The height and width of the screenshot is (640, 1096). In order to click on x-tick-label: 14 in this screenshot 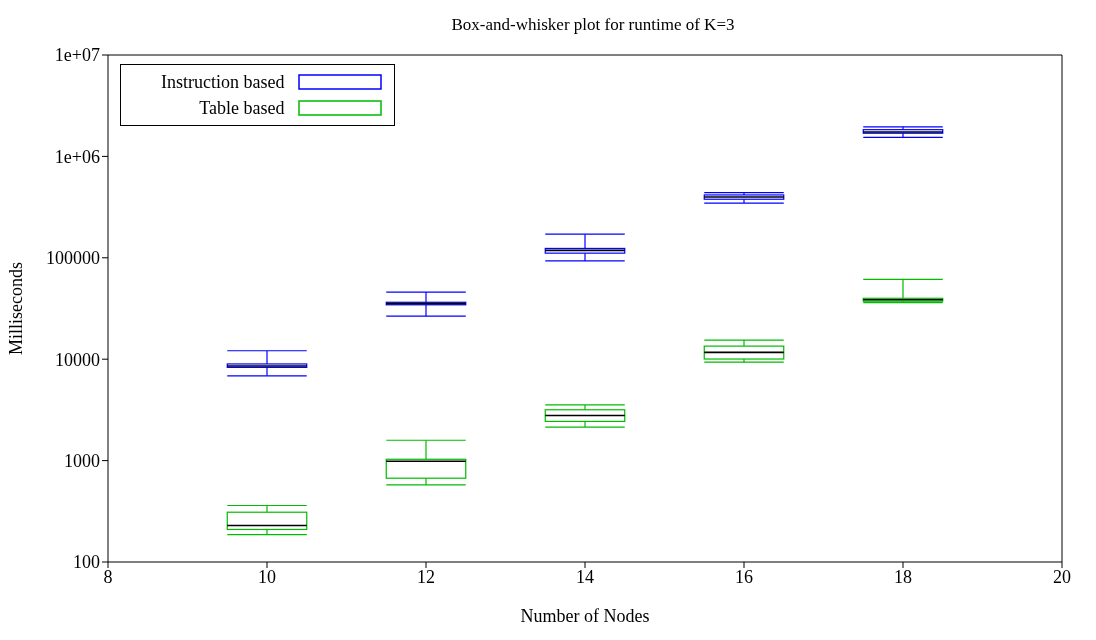, I will do `click(585, 576)`.